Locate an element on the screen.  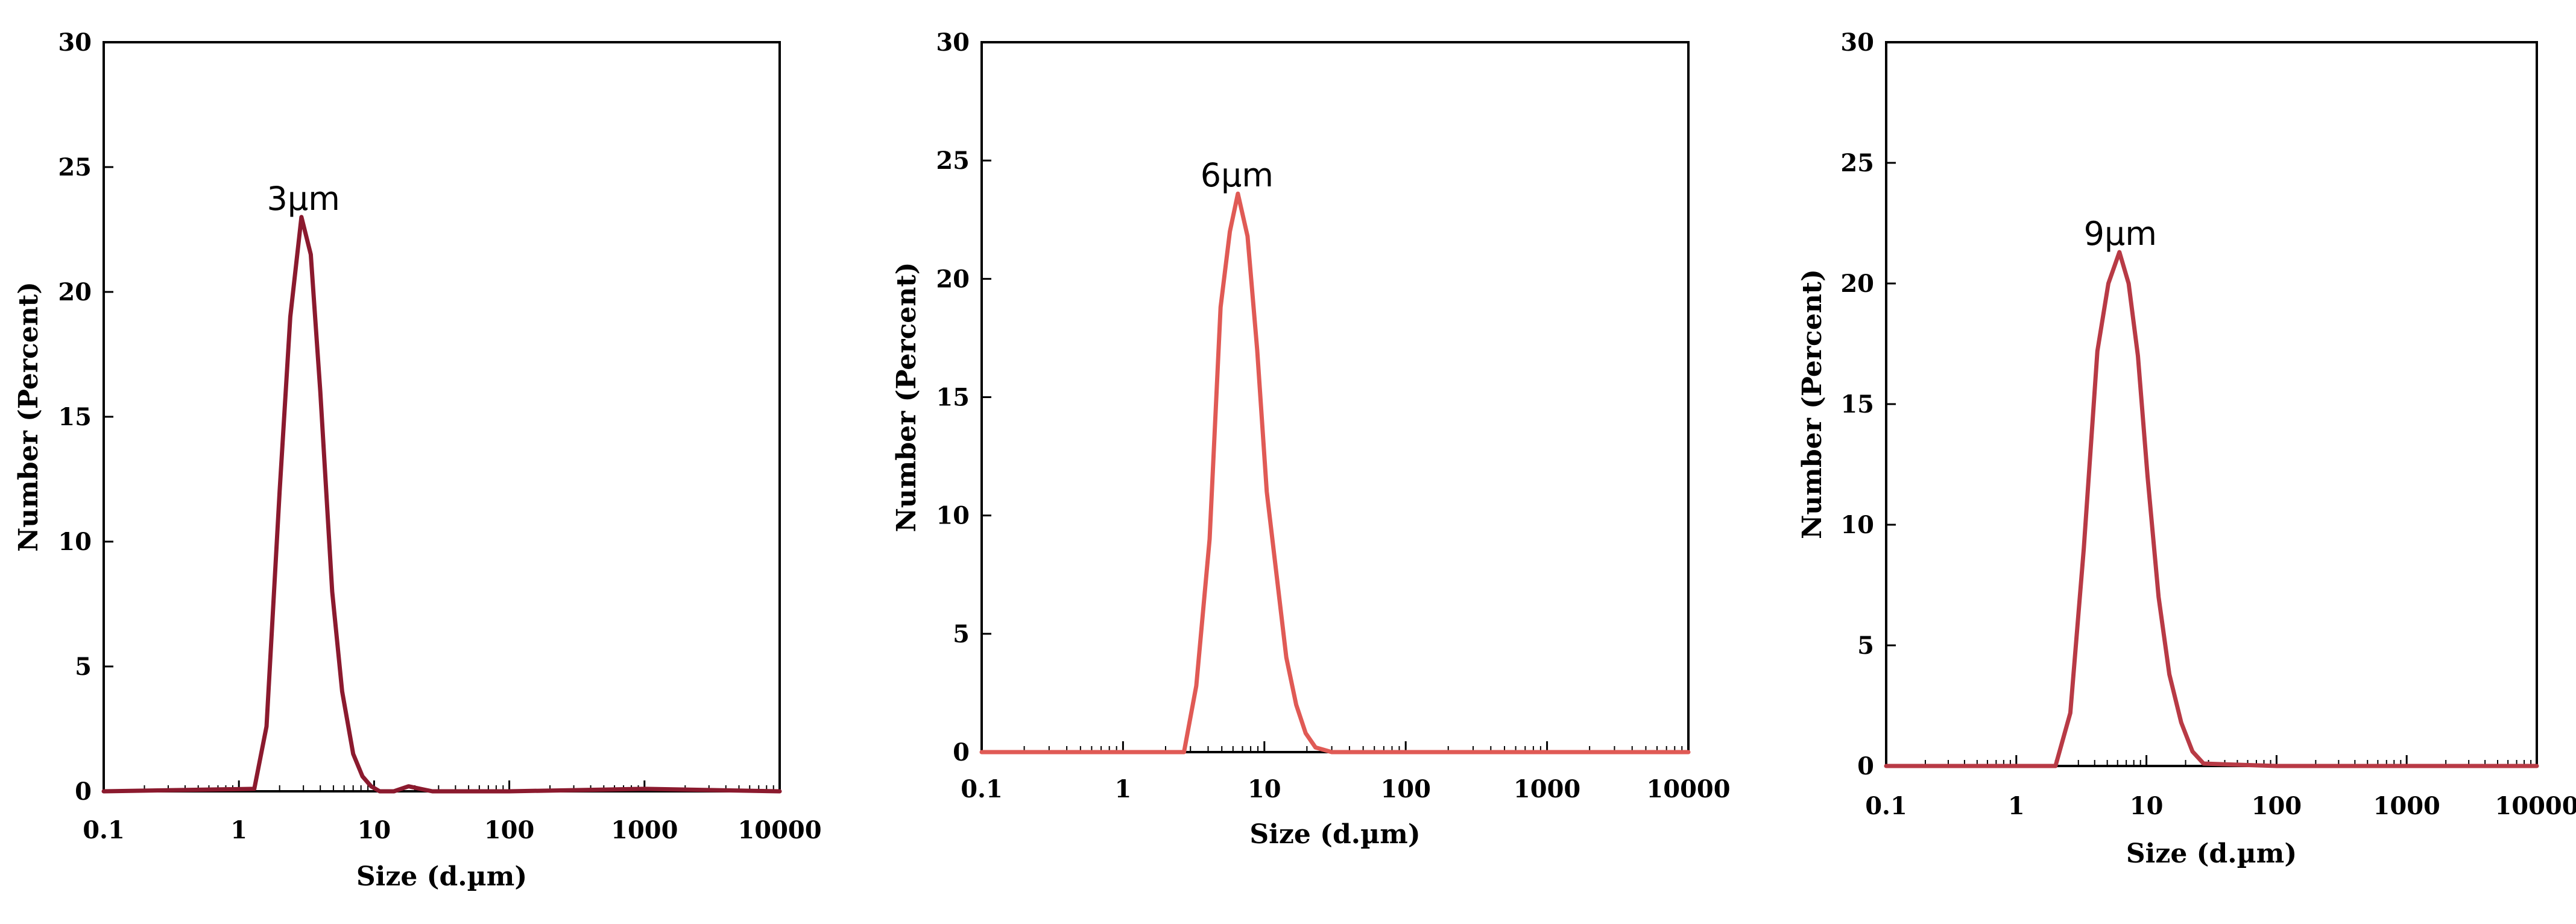
peak-label: 3µm is located at coordinates (303, 199).